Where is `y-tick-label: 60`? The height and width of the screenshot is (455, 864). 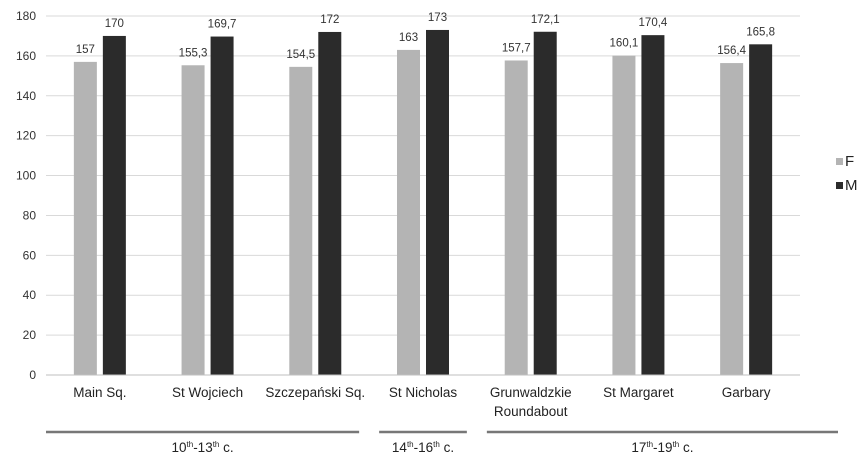
y-tick-label: 60 is located at coordinates (30, 255).